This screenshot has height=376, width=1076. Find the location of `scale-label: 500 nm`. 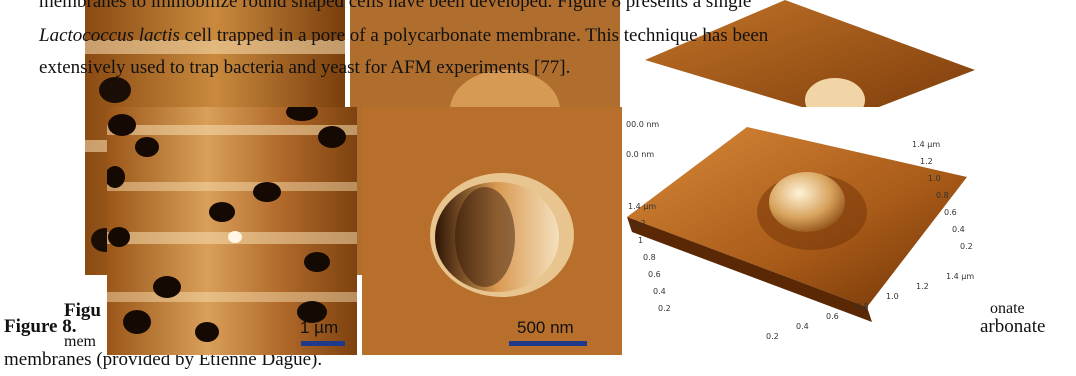

scale-label: 500 nm is located at coordinates (545, 327).